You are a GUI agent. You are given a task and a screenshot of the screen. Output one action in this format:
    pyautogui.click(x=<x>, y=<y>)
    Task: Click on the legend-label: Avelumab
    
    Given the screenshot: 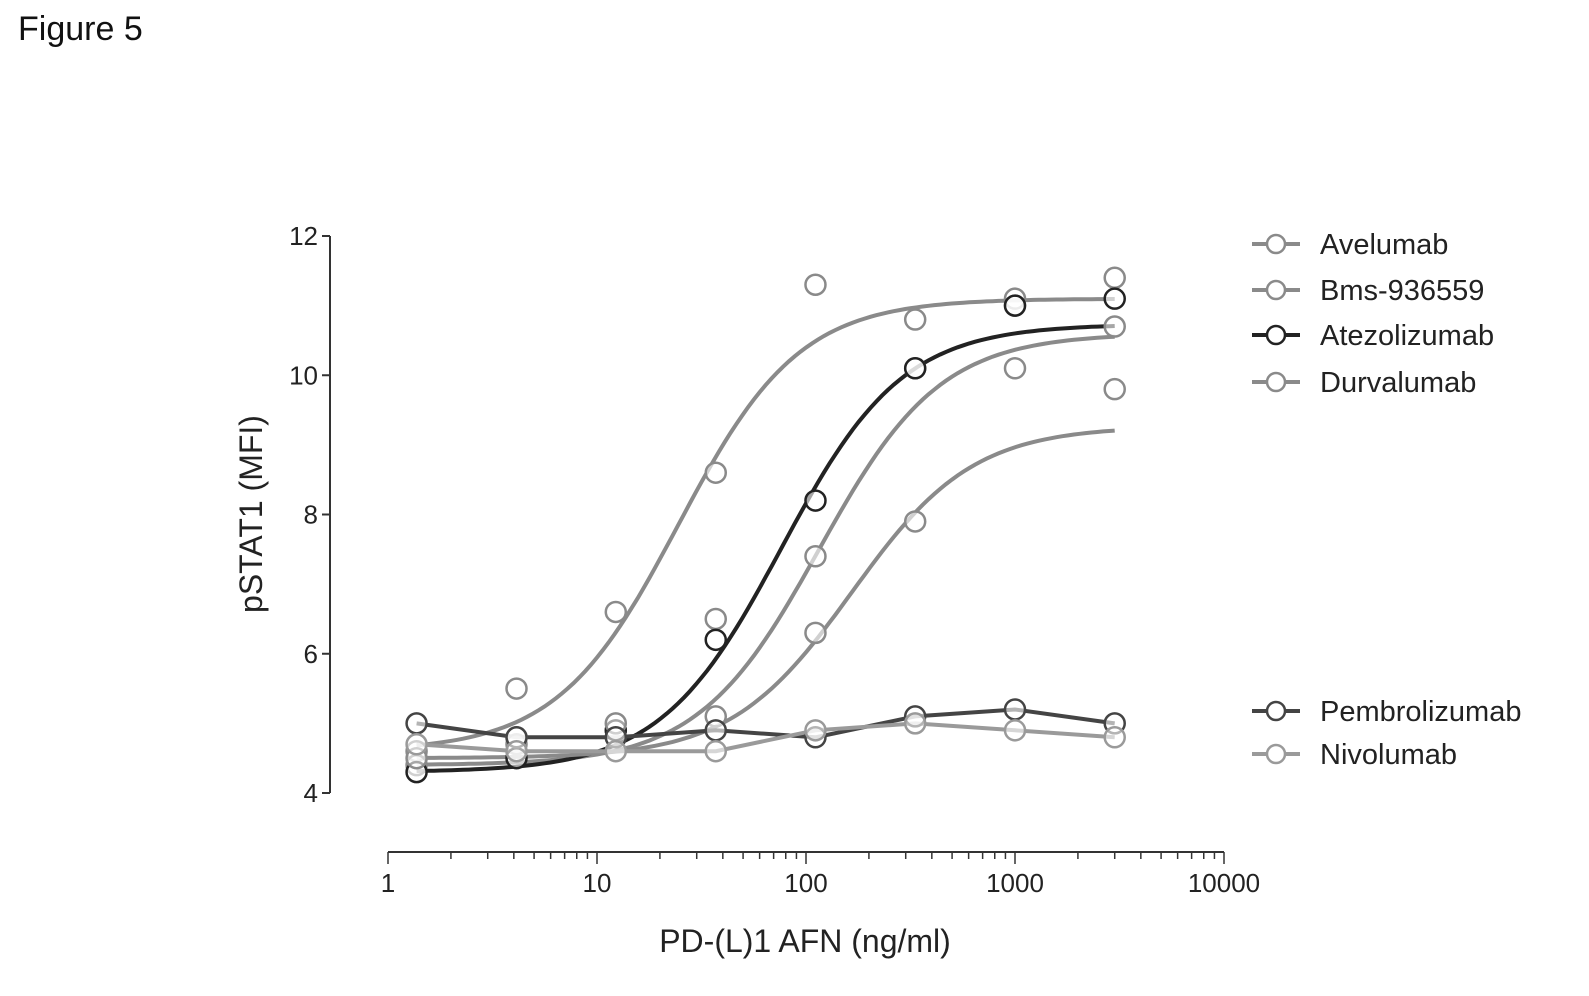 What is the action you would take?
    pyautogui.click(x=1384, y=245)
    